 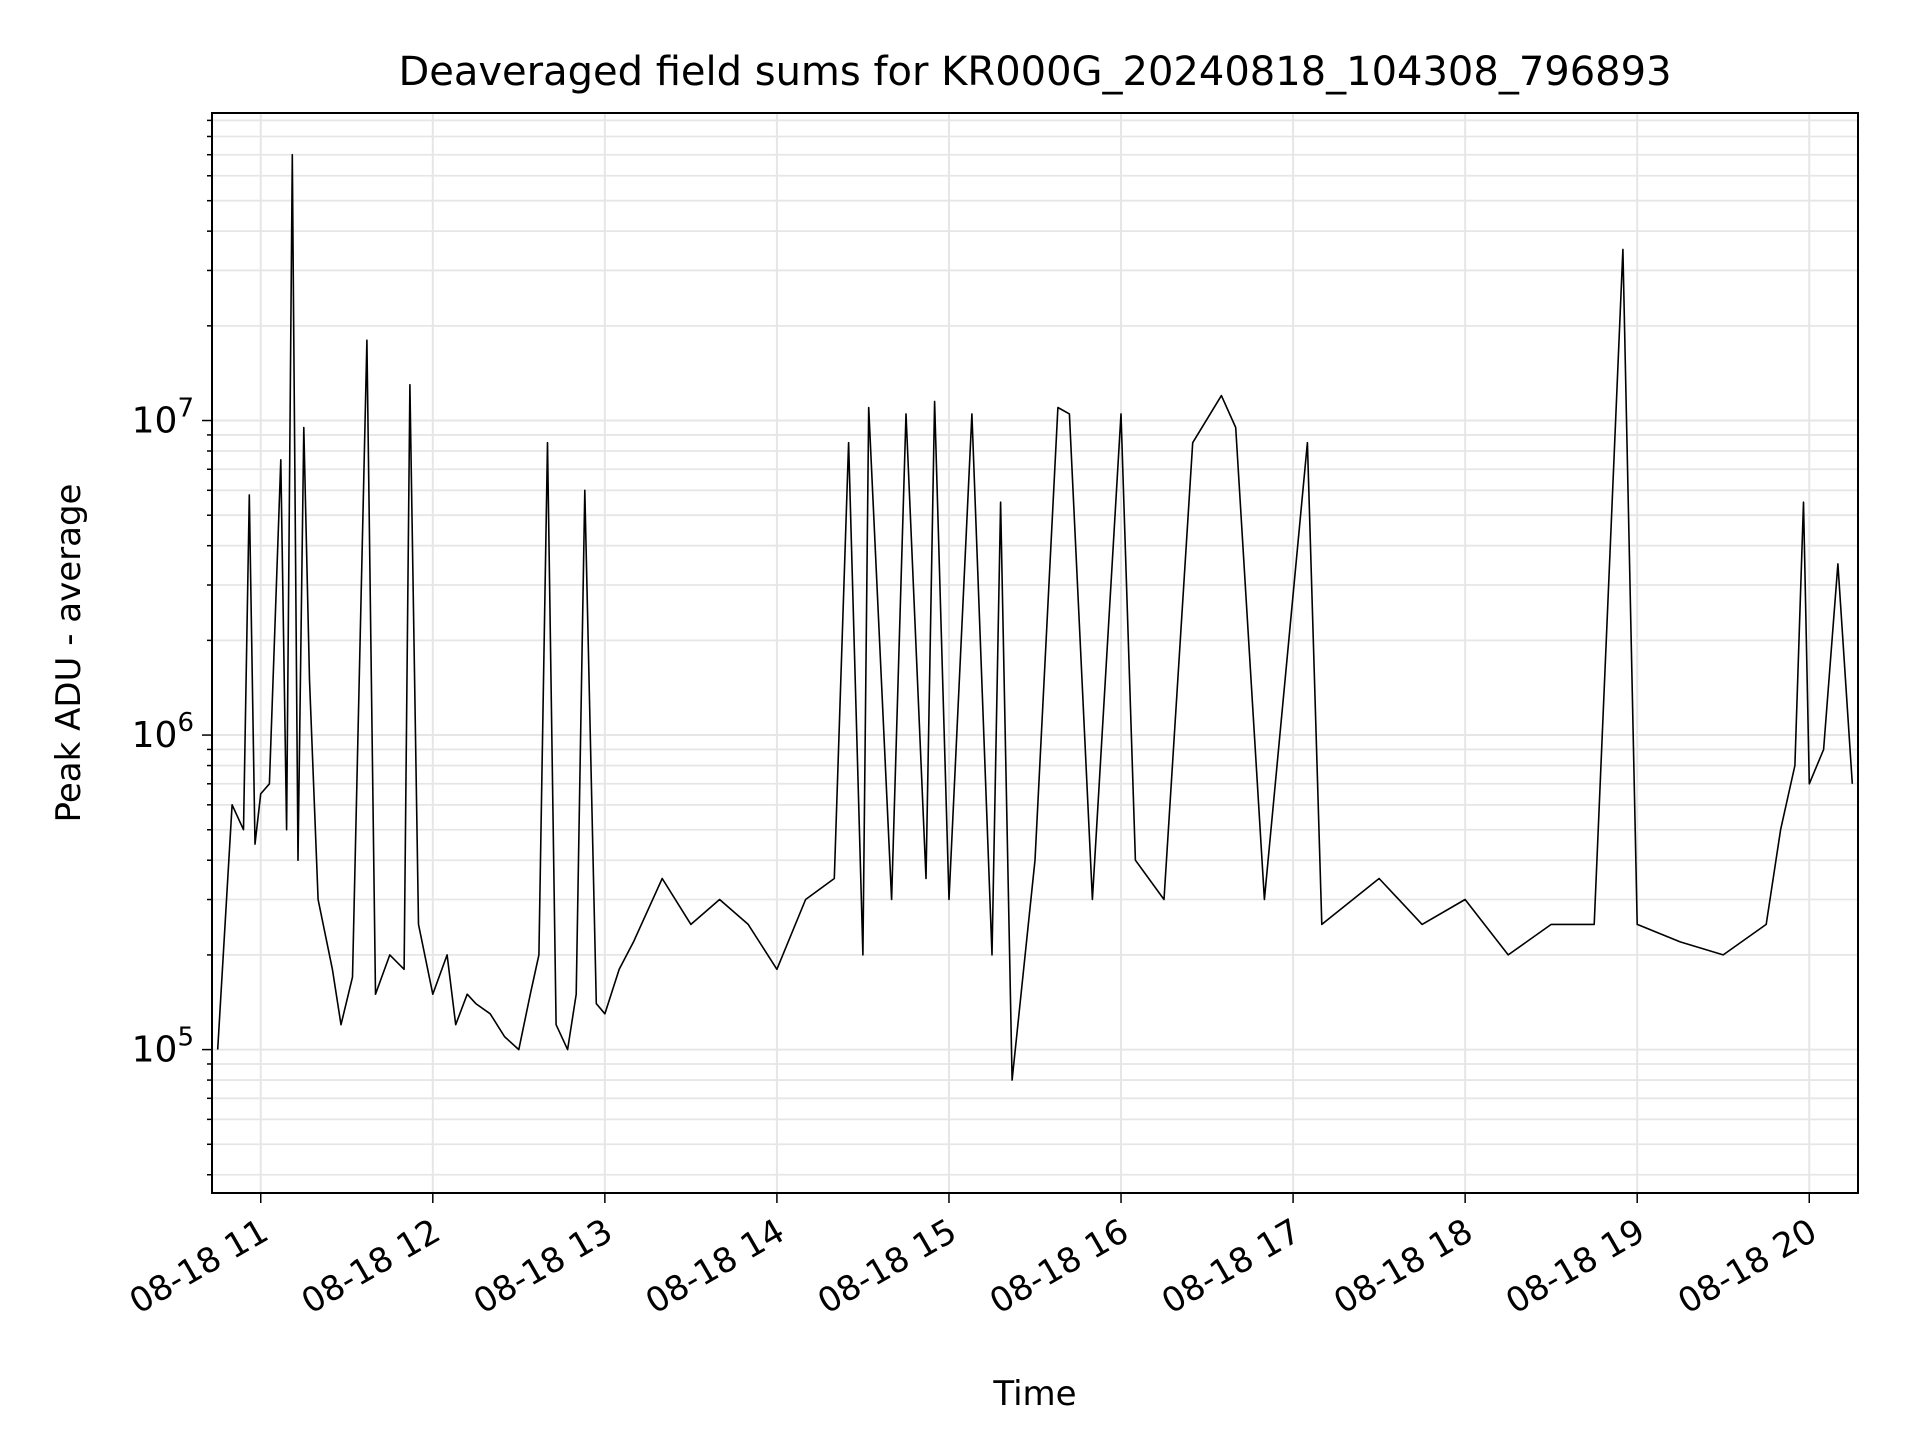 I want to click on y-axis: 10⁵ 10⁶ 10⁷, so click(x=172, y=647).